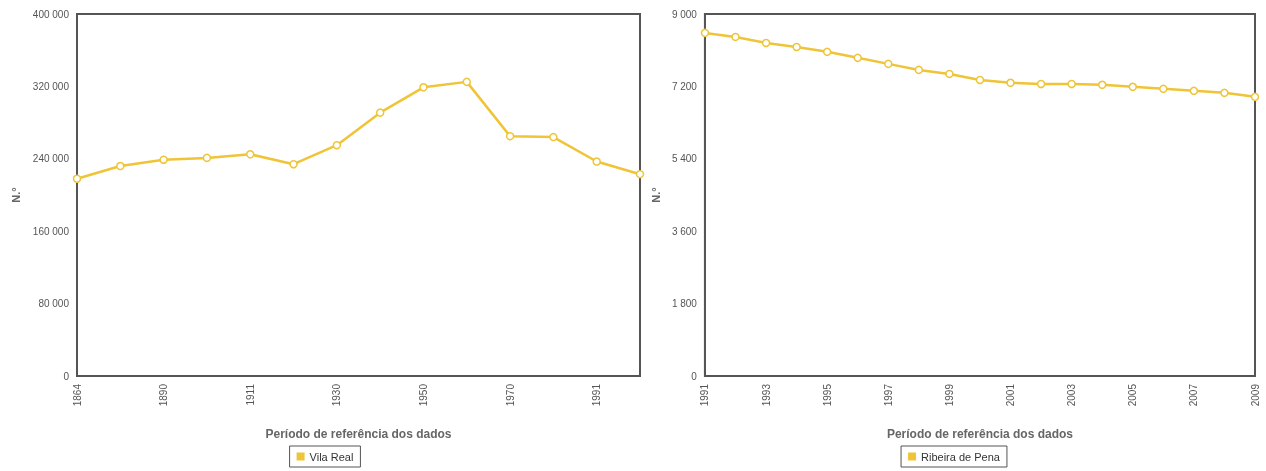 Image resolution: width=1266 pixels, height=471 pixels. What do you see at coordinates (337, 395) in the screenshot?
I see `x-tick-label: 1930` at bounding box center [337, 395].